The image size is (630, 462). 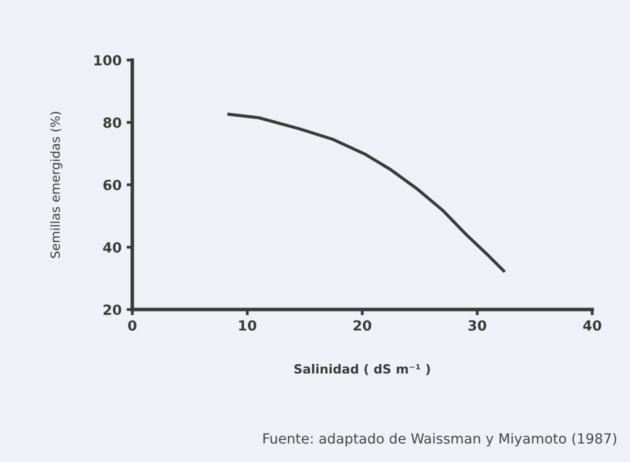 I want to click on x-tick-label: 0, so click(x=132, y=325).